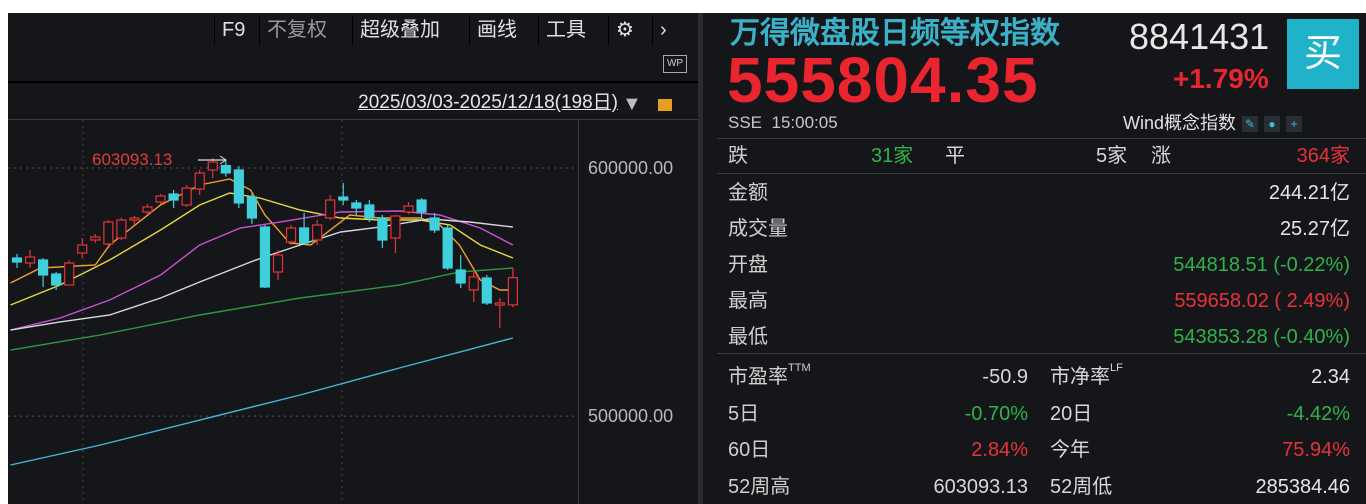 This screenshot has height=504, width=1366. I want to click on index-code: 8841431, so click(1199, 36).